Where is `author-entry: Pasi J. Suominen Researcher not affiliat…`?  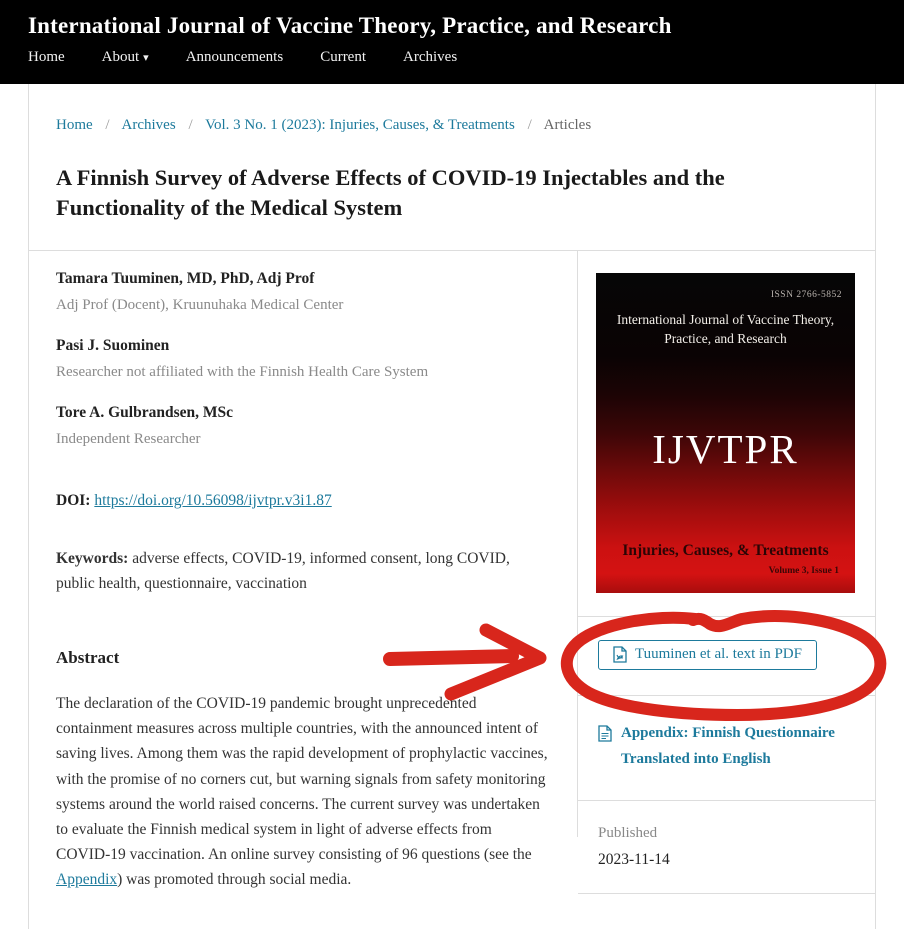 author-entry: Pasi J. Suominen Researcher not affiliat… is located at coordinates (302, 359).